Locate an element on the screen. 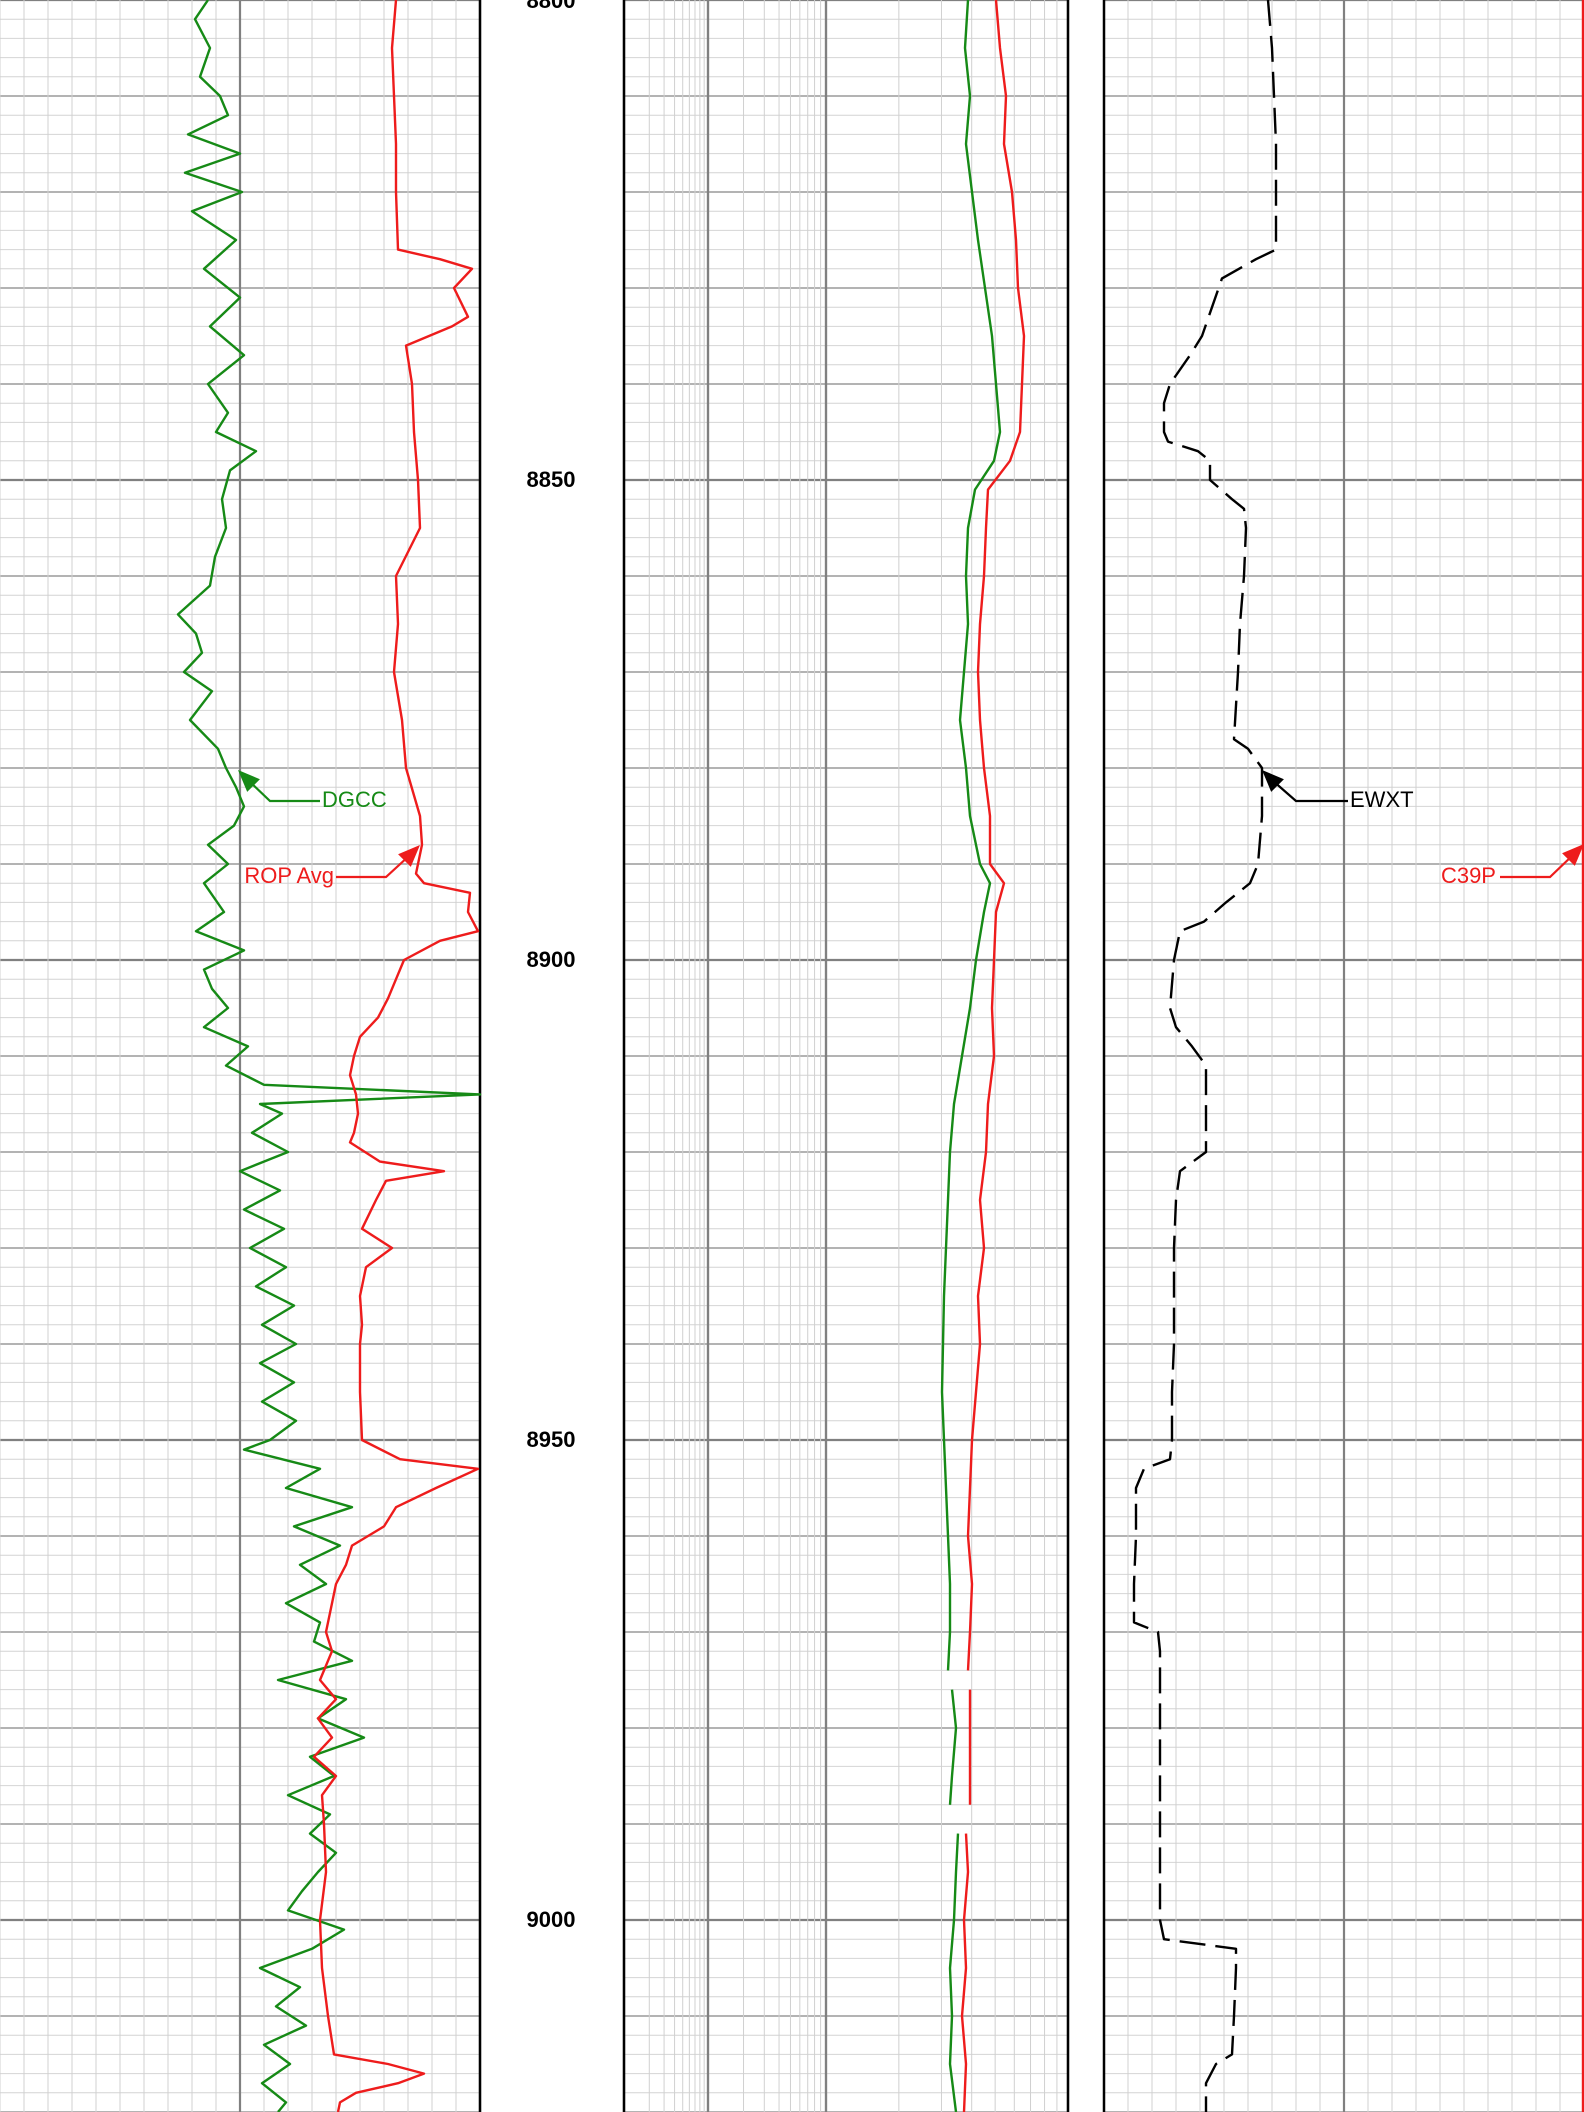 The image size is (1584, 2112). curve-rop-avg is located at coordinates (396, 1056).